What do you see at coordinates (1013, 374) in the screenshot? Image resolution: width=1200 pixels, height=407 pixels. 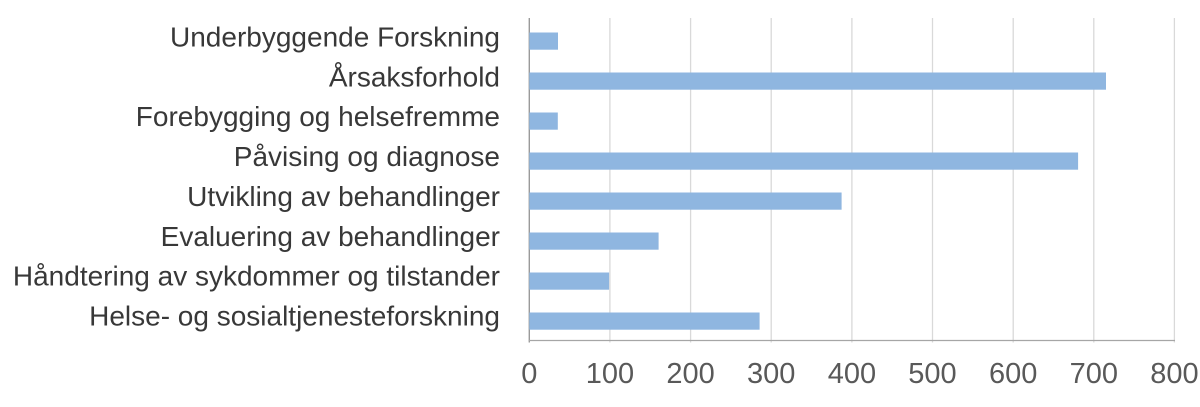 I see `svg-text: 600` at bounding box center [1013, 374].